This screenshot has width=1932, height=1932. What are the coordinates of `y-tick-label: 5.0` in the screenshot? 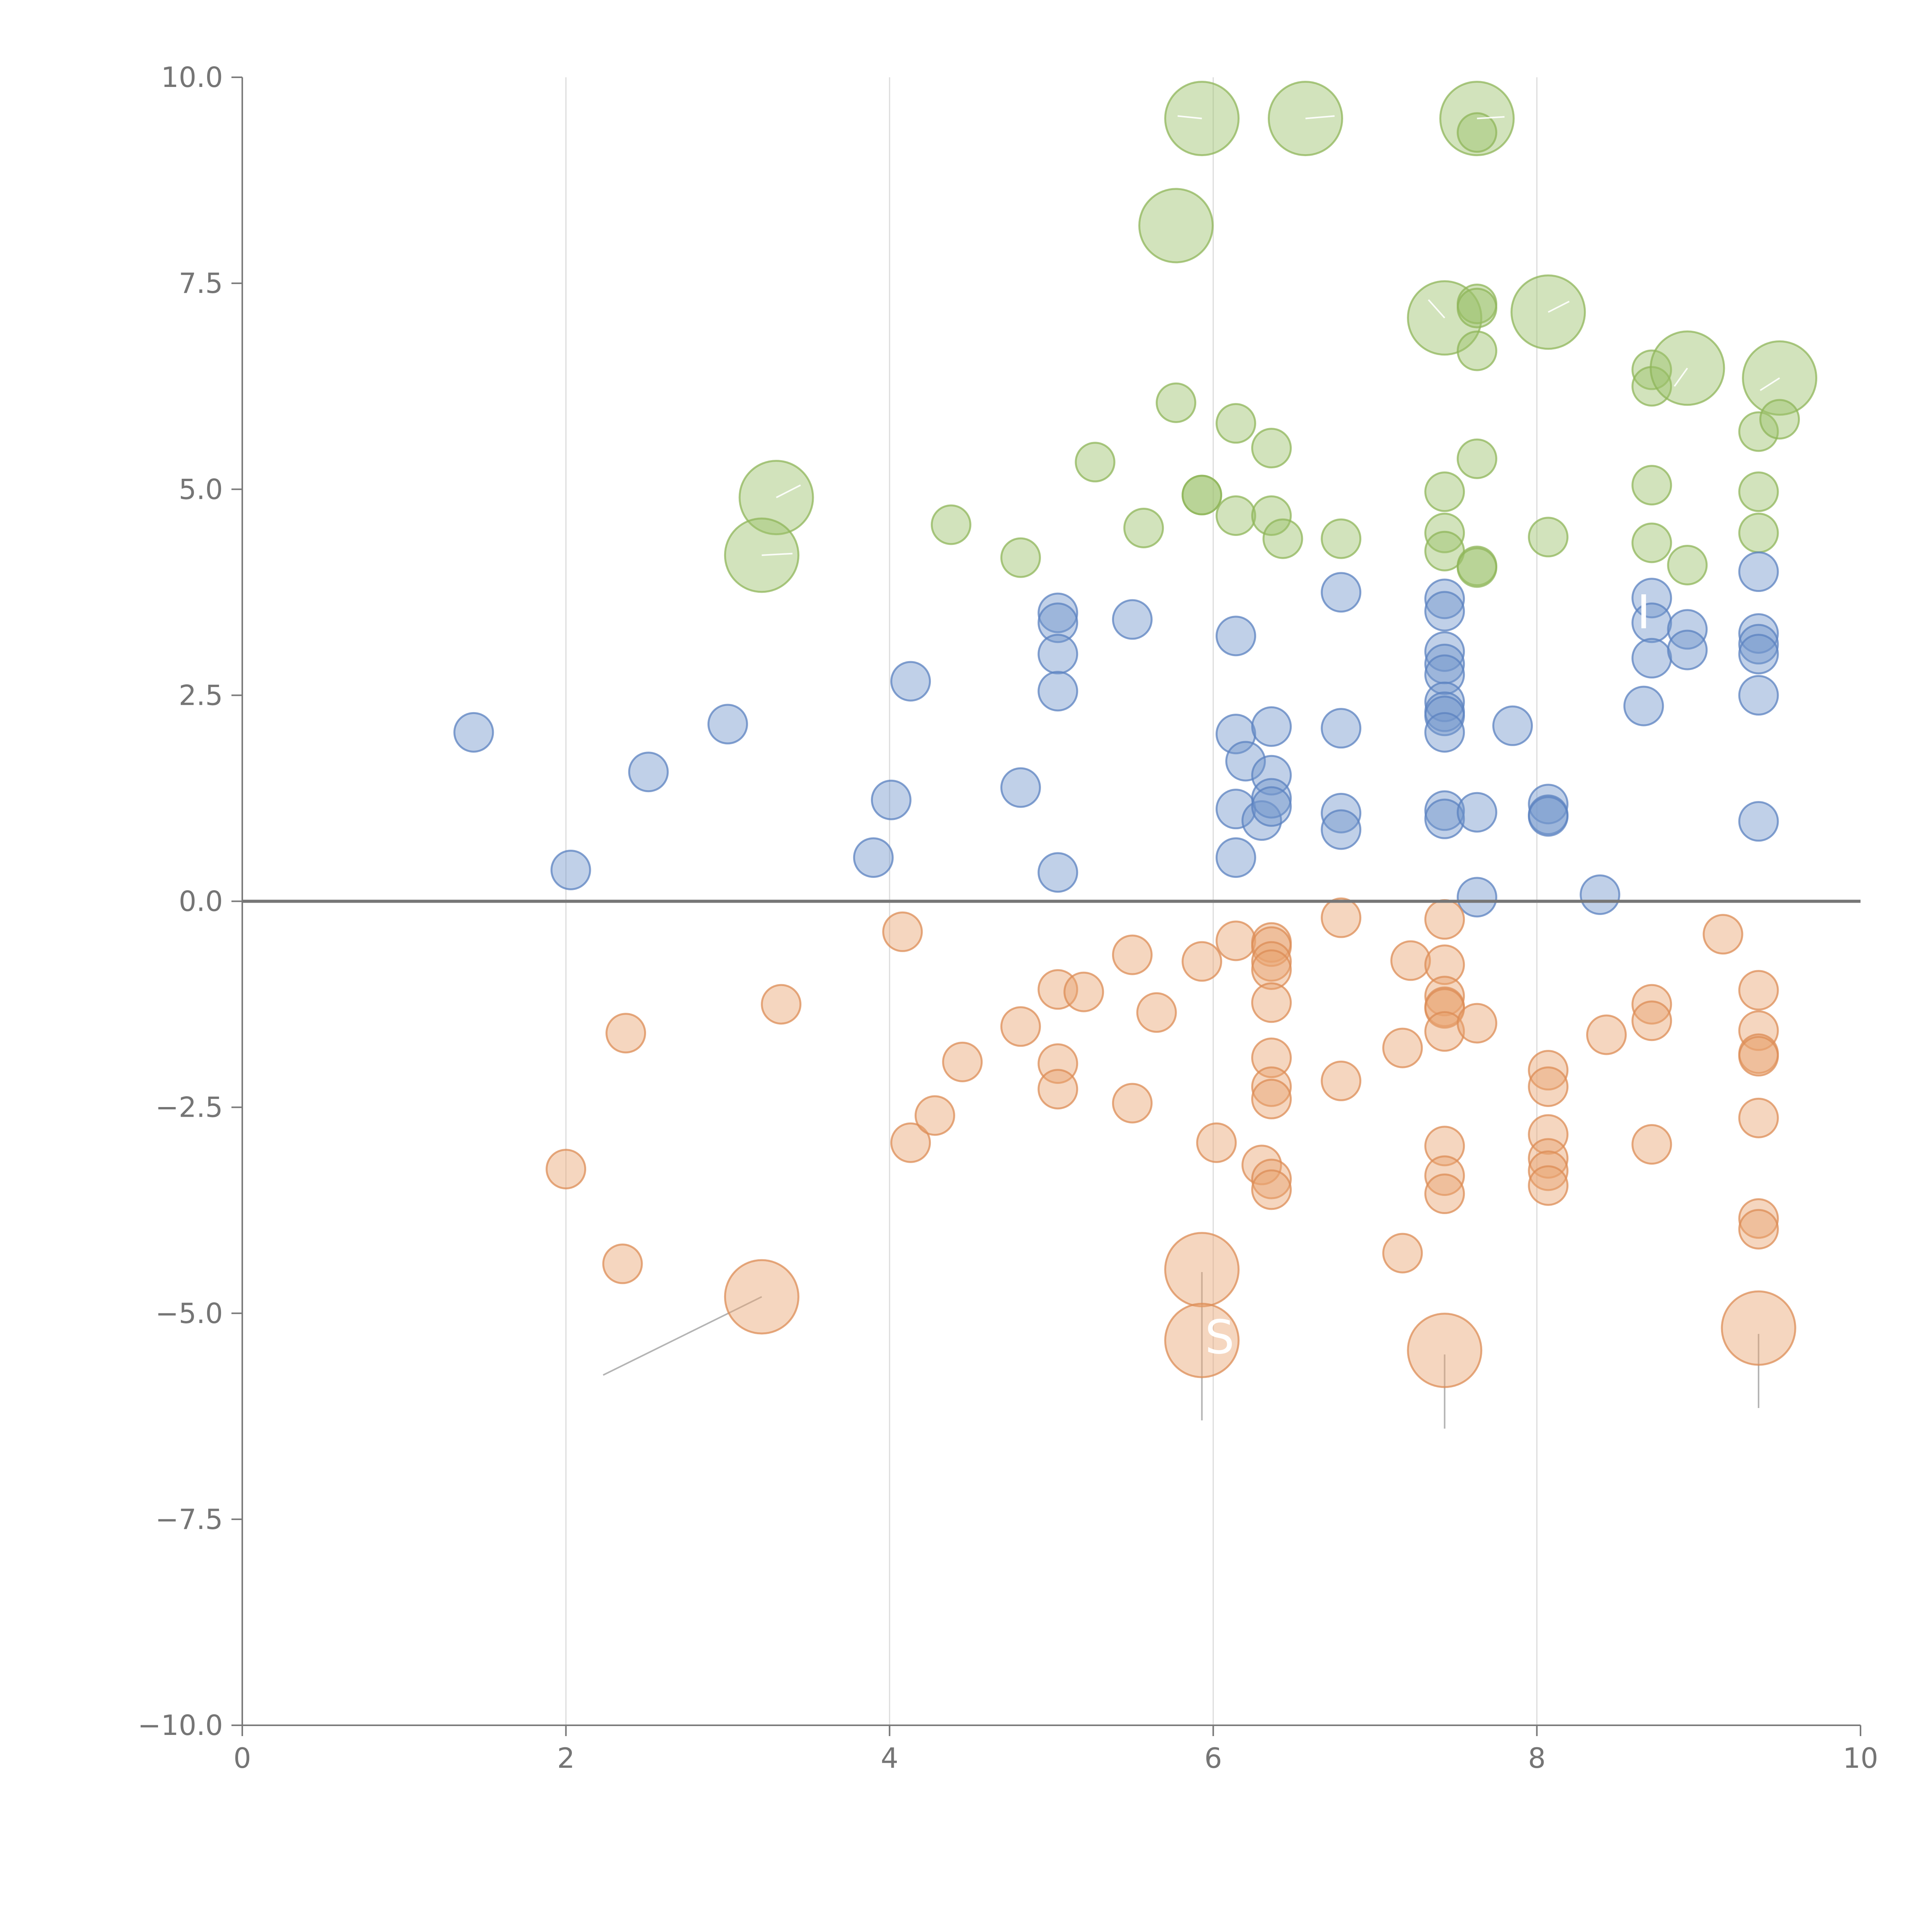 It's located at (201, 489).